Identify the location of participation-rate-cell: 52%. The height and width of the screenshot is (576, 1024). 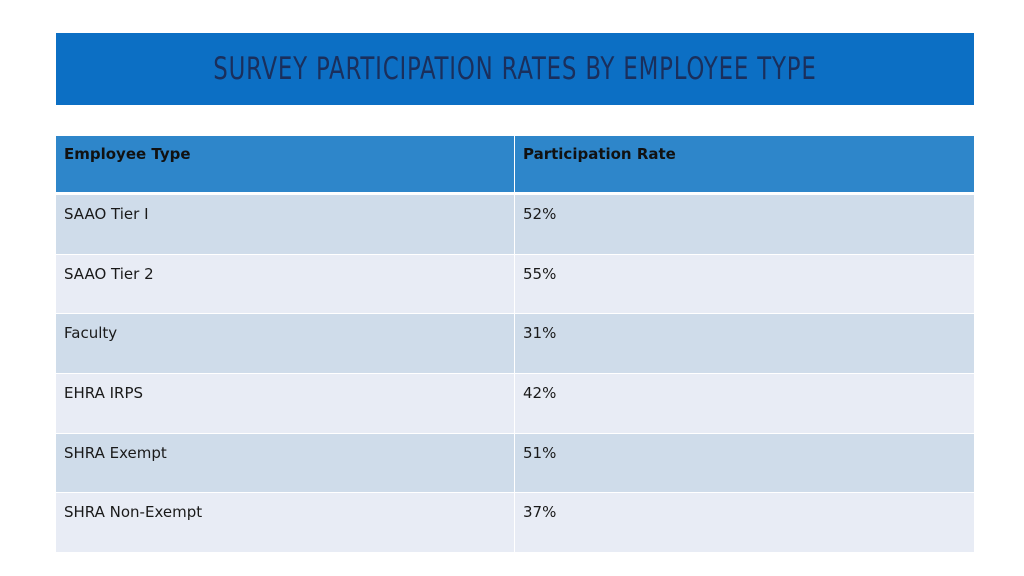
(540, 214).